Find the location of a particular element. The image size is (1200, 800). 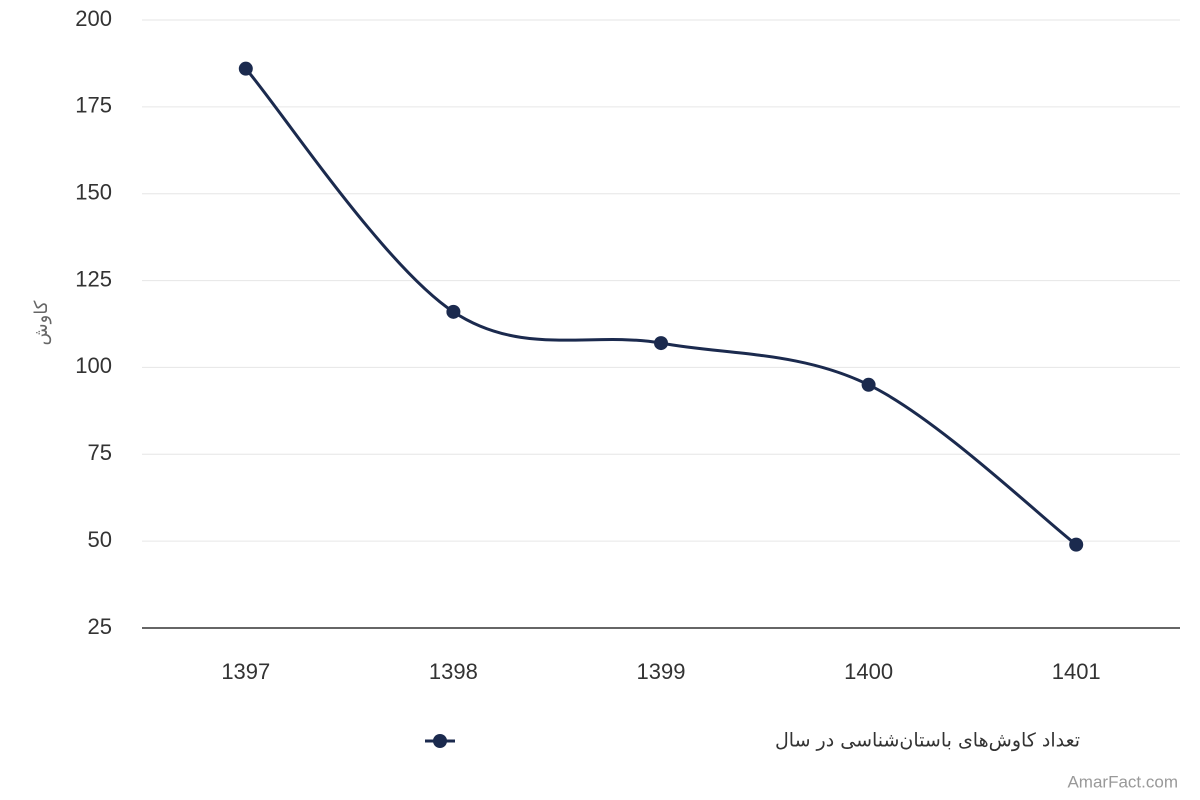

x-tick-label: 1401 is located at coordinates (1076, 671).